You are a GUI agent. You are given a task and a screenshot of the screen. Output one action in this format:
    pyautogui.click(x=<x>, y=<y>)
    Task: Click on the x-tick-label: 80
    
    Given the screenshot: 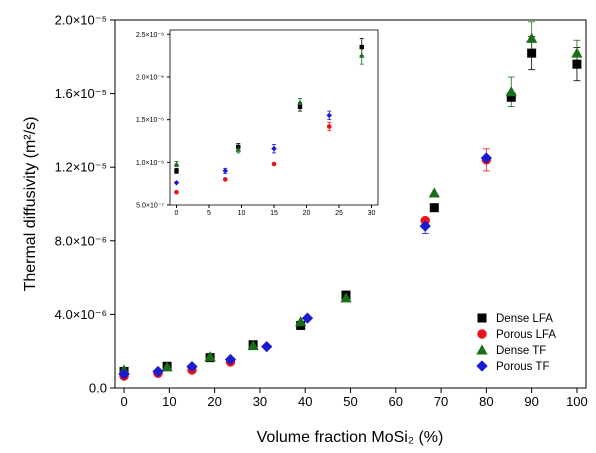 What is the action you would take?
    pyautogui.click(x=486, y=401)
    